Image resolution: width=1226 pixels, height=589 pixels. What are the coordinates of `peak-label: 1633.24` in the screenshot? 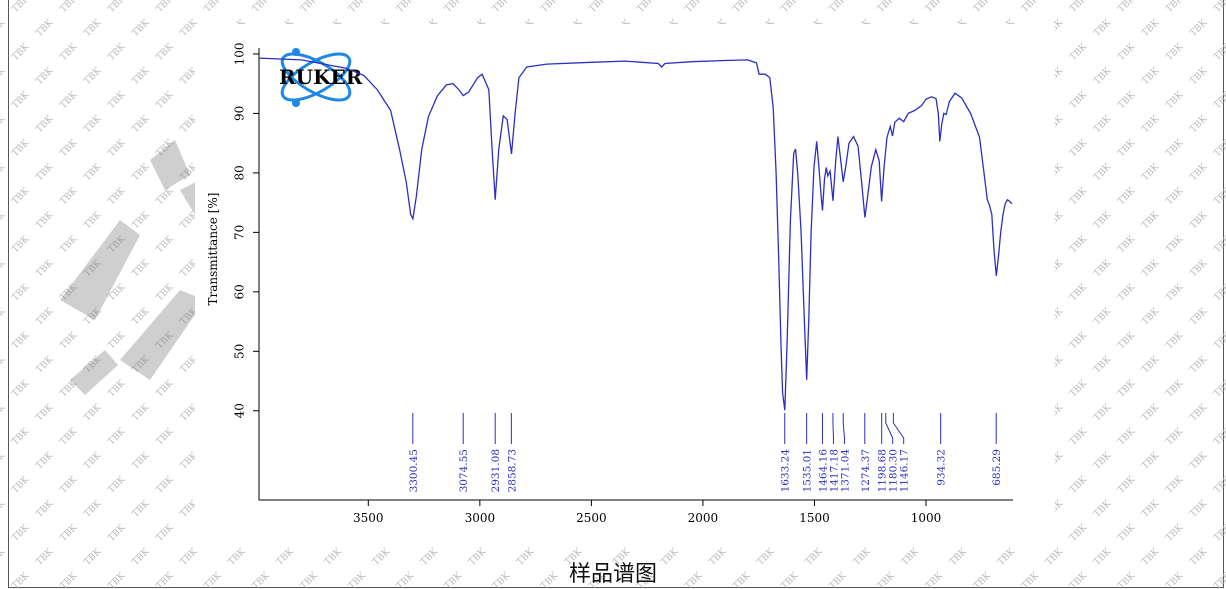 It's located at (786, 471).